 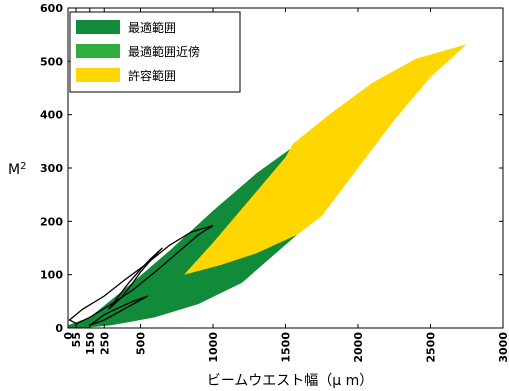 What do you see at coordinates (51, 115) in the screenshot?
I see `y-tick-label: 400` at bounding box center [51, 115].